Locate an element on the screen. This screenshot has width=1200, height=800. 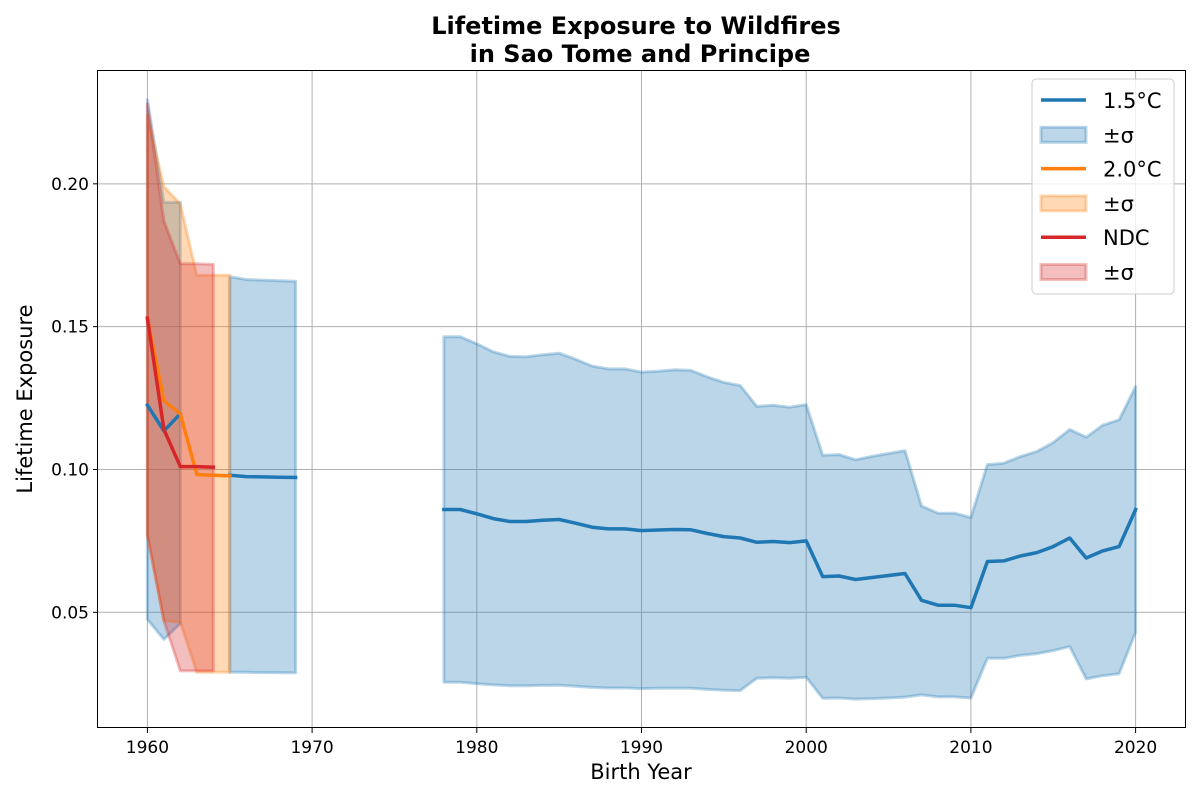
band-ndc is located at coordinates (180, 387).